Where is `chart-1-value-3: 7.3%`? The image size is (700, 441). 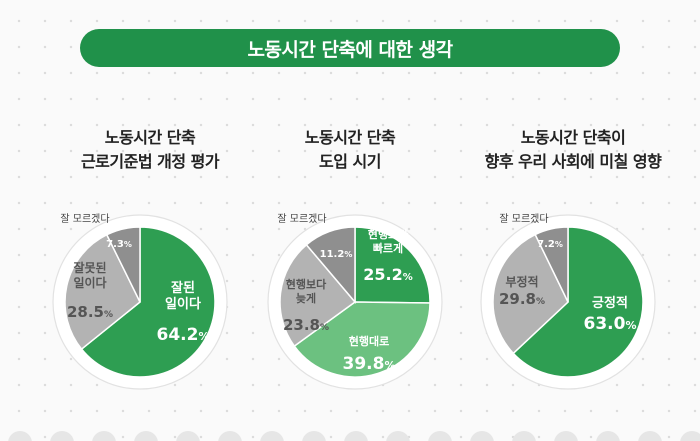 chart-1-value-3: 7.3% is located at coordinates (119, 244).